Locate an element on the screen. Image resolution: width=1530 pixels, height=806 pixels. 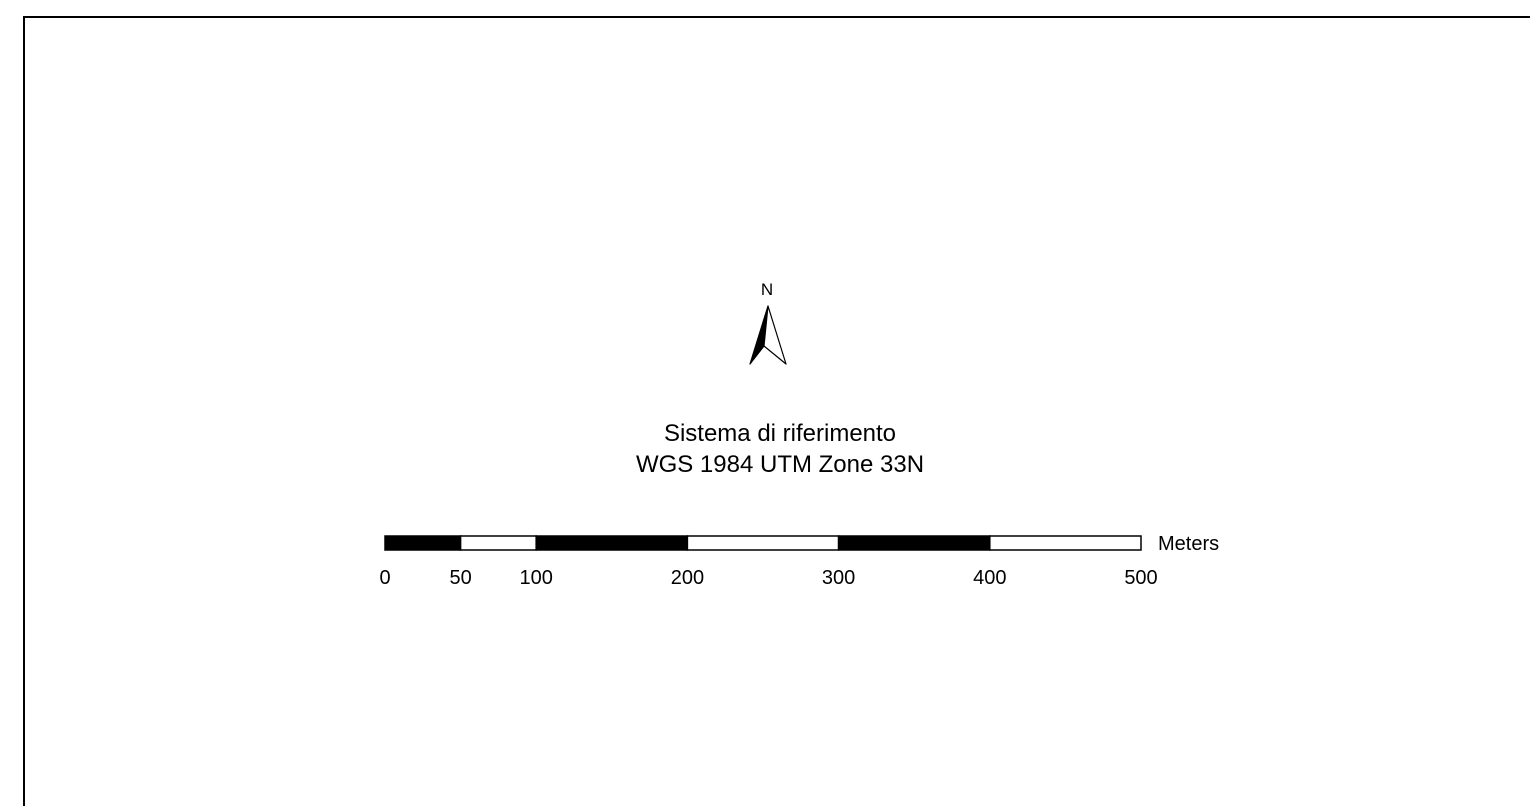
scale-bar-tick-label: 50 is located at coordinates (460, 578).